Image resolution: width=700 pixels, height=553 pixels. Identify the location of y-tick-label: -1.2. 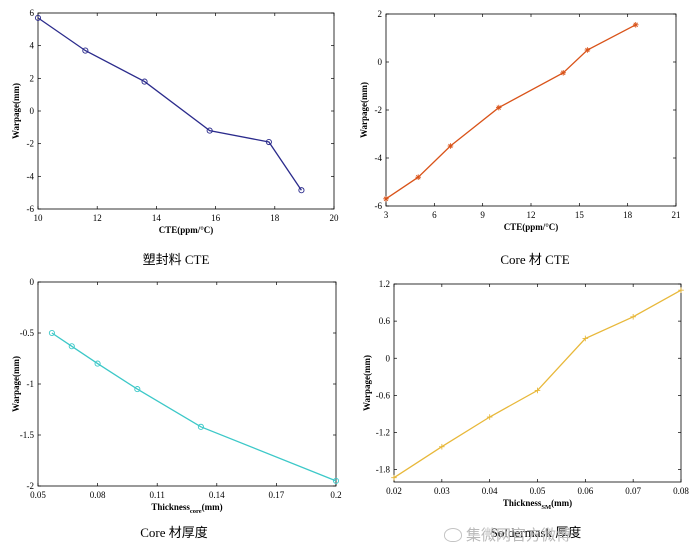
(383, 433).